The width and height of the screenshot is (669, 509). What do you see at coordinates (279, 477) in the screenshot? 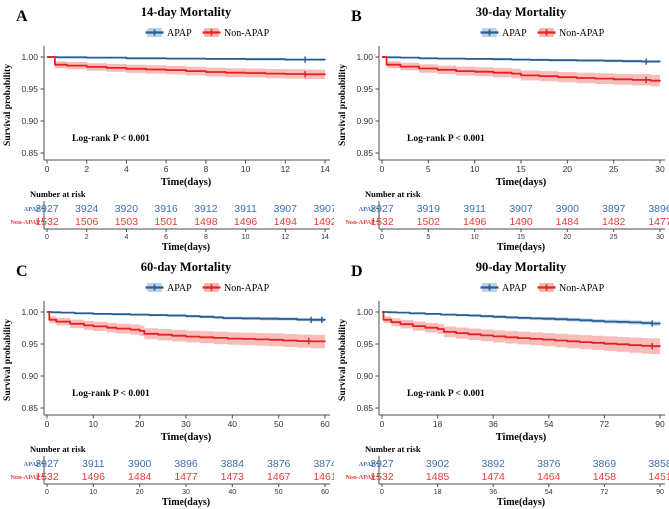
I see `risk-count: 1467` at bounding box center [279, 477].